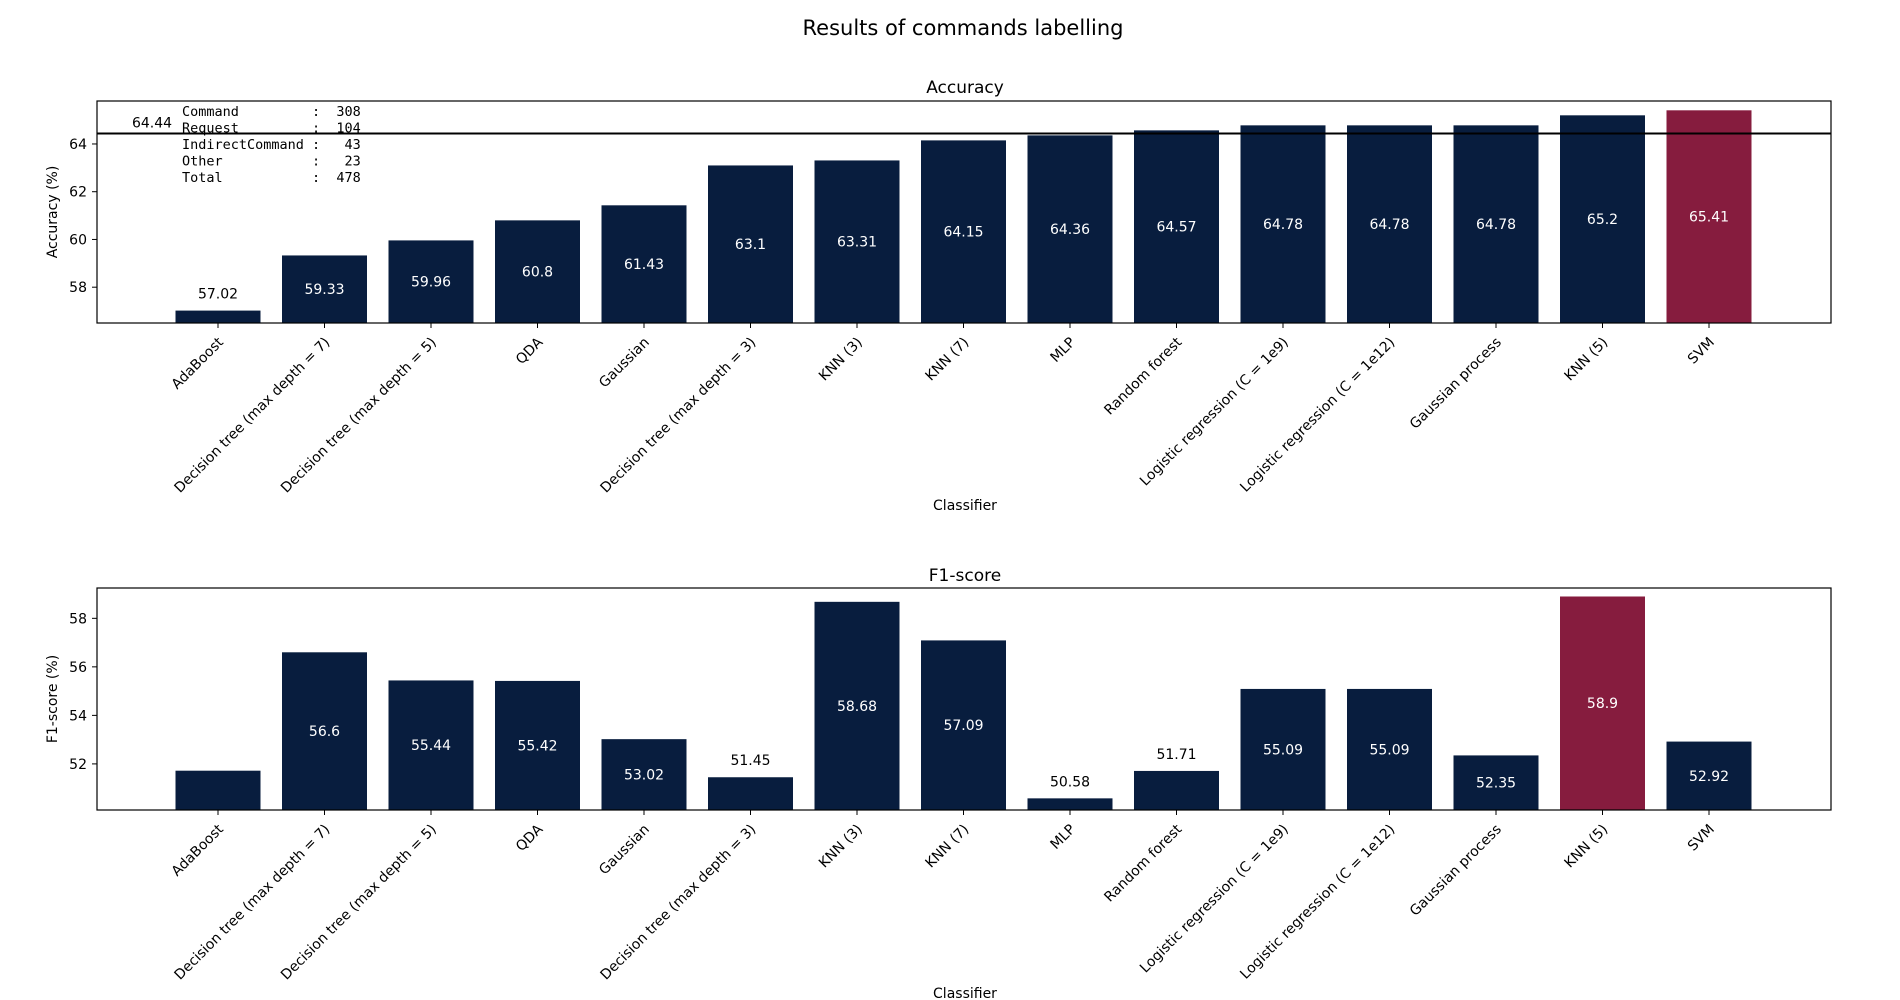 The height and width of the screenshot is (1000, 1900). I want to click on bar-adaboost, so click(218, 790).